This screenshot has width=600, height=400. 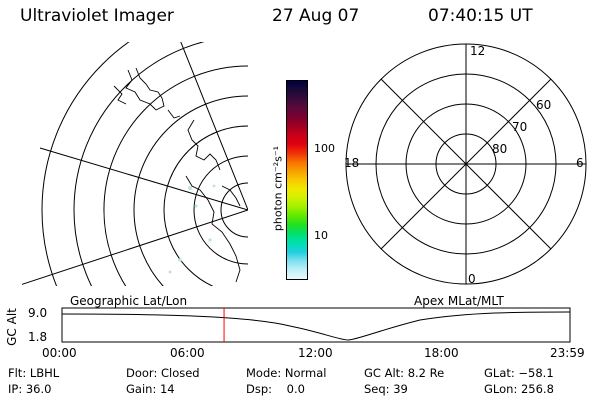 What do you see at coordinates (17, 373) in the screenshot?
I see `status-flt-key: Flt:` at bounding box center [17, 373].